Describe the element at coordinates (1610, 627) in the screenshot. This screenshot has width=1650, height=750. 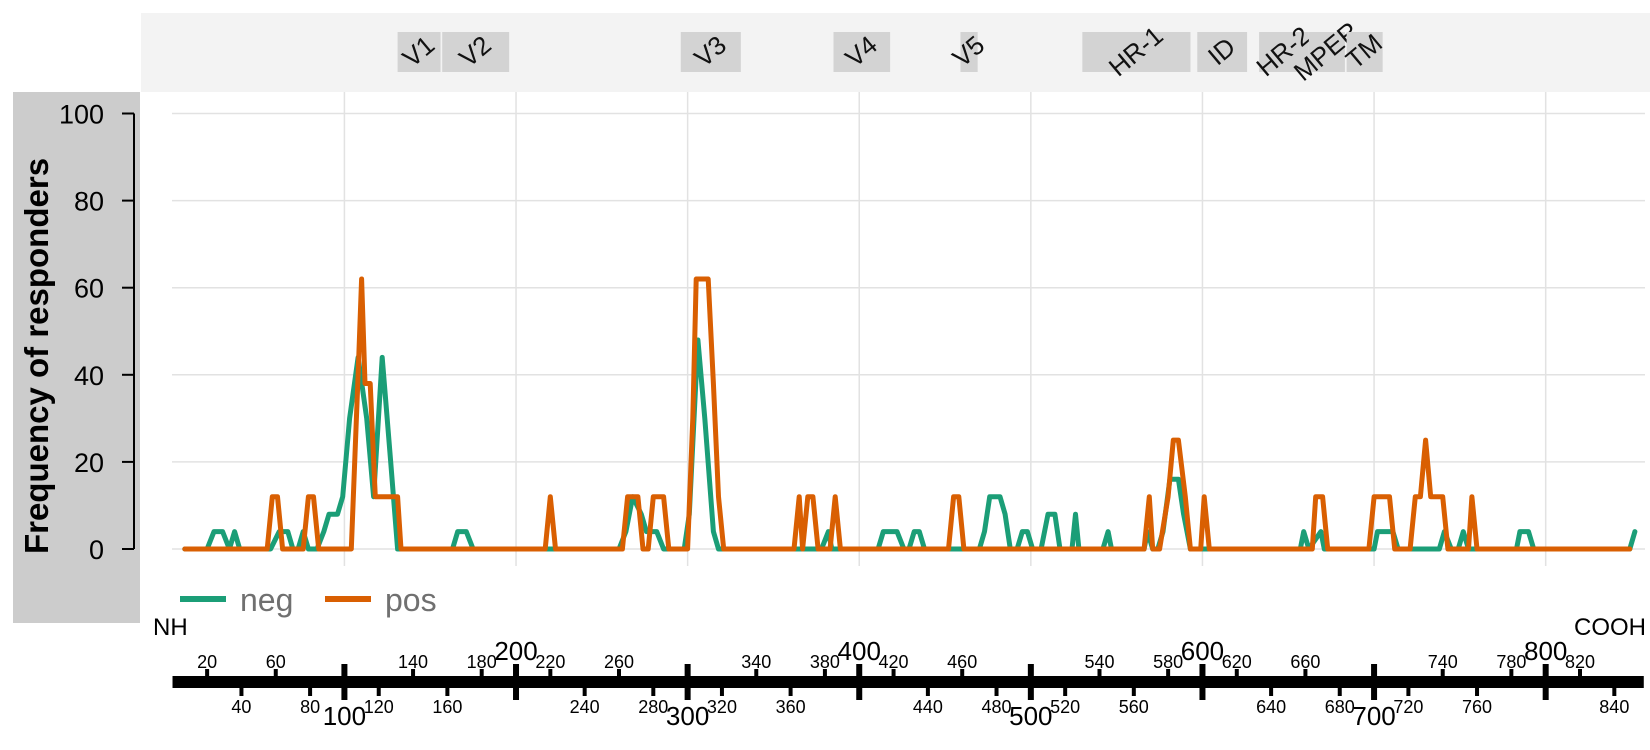
I see `x-label-right: COOH` at that location.